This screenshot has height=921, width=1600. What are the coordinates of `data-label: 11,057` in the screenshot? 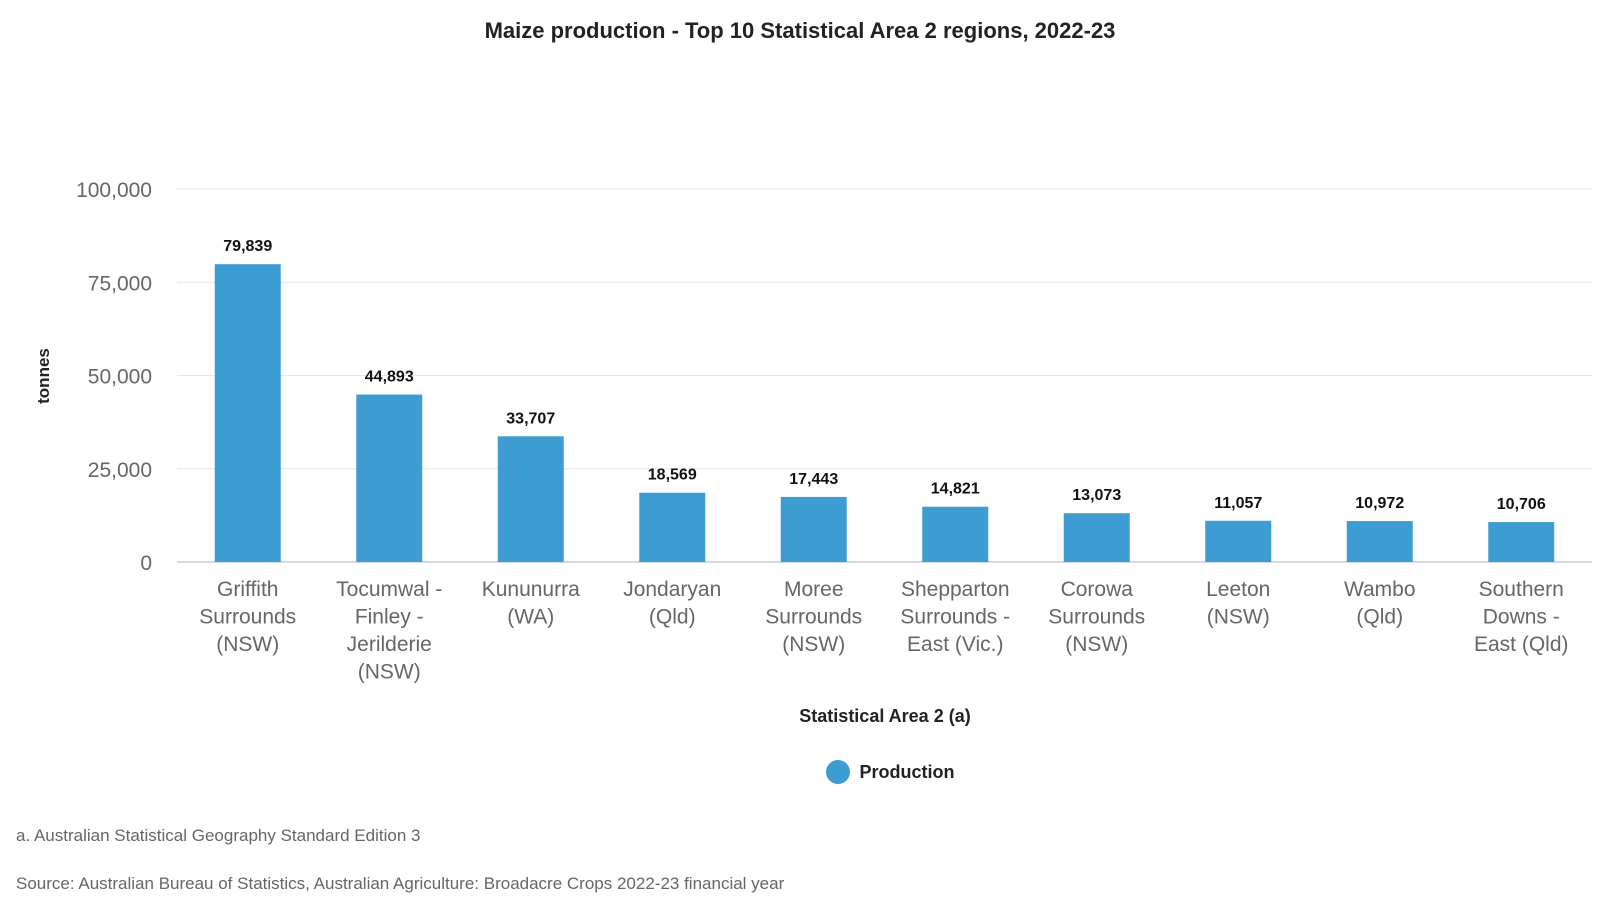 It's located at (1238, 503).